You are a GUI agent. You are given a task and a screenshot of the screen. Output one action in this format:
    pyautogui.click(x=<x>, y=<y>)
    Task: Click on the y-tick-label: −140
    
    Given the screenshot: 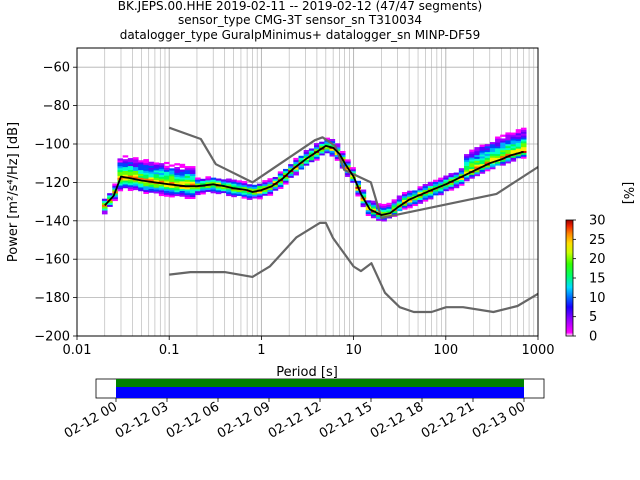 What is the action you would take?
    pyautogui.click(x=52, y=221)
    